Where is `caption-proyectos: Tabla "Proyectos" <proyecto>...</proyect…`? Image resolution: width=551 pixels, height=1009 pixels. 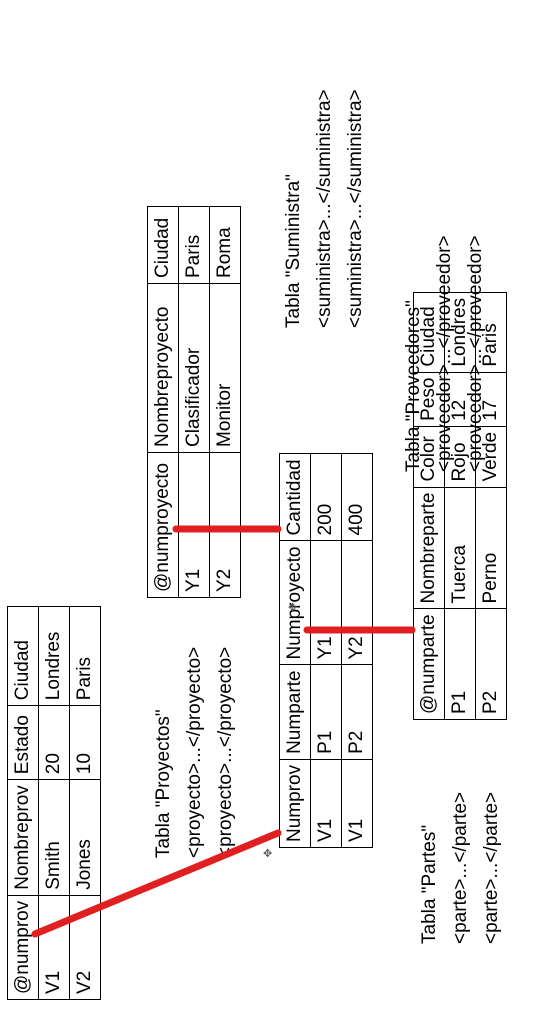 caption-proyectos: Tabla "Proyectos" <proyecto>...</proyect… is located at coordinates (194, 752).